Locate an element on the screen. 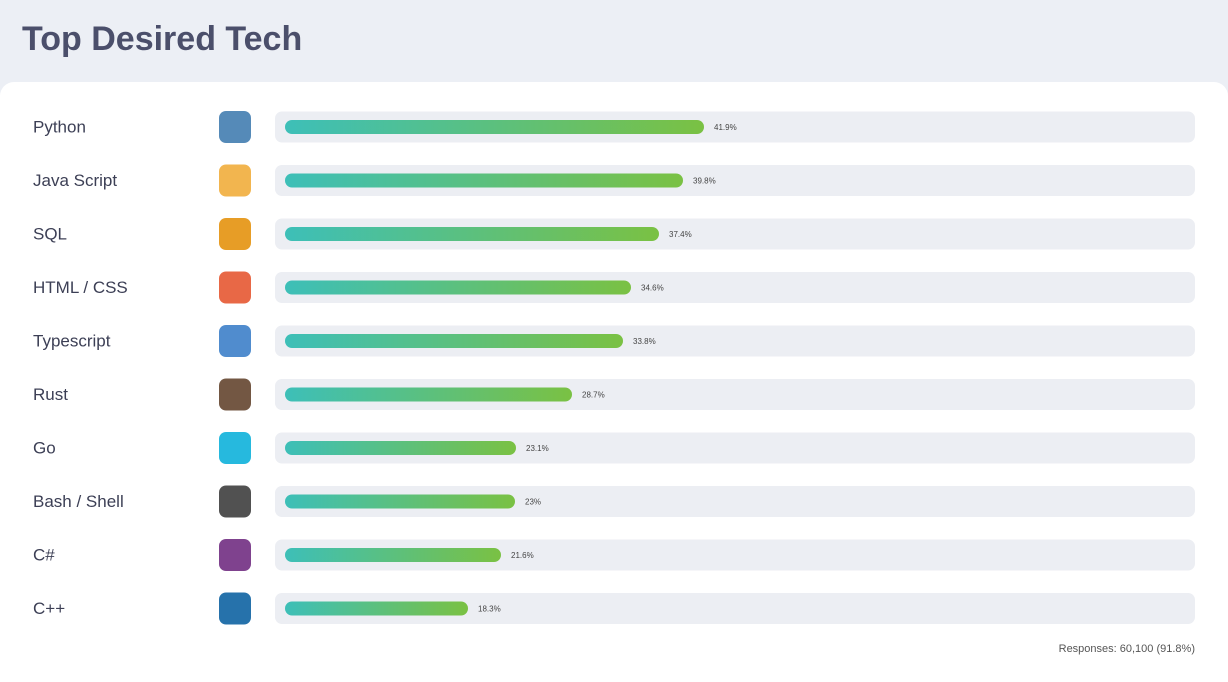 Image resolution: width=1228 pixels, height=682 pixels. value-label: 33.8% is located at coordinates (644, 341).